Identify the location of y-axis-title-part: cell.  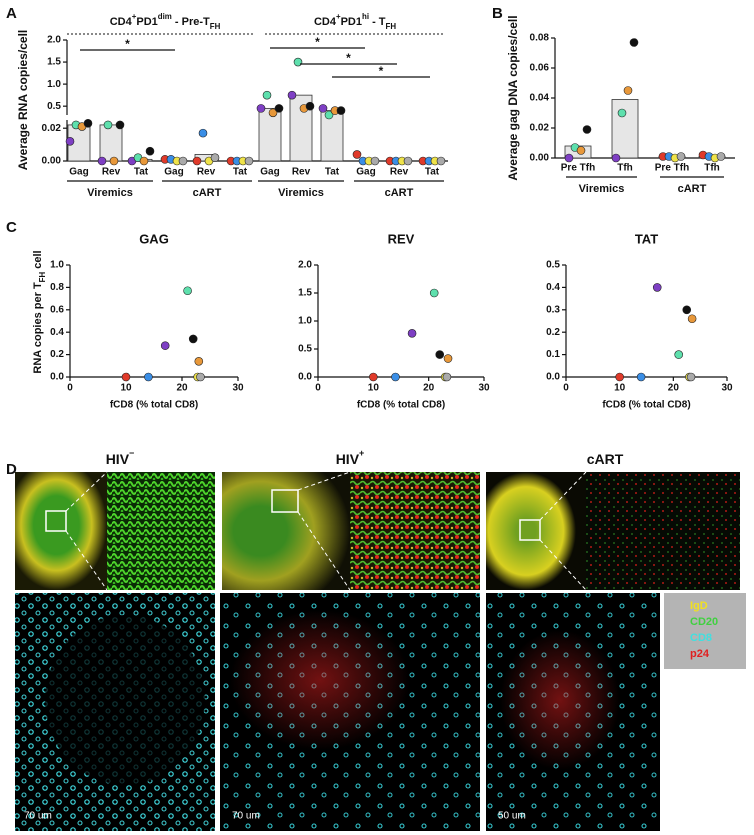
(38, 260).